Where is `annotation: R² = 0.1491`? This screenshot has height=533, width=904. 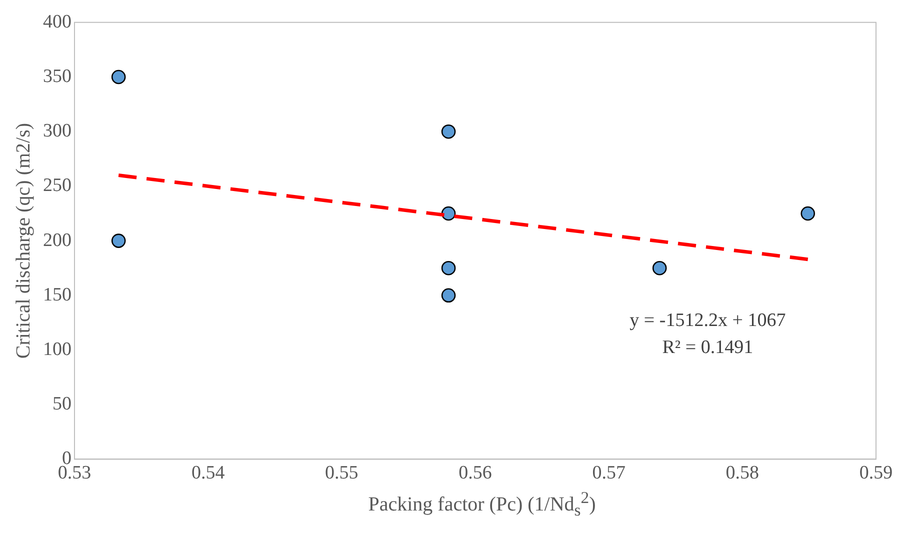 annotation: R² = 0.1491 is located at coordinates (708, 347).